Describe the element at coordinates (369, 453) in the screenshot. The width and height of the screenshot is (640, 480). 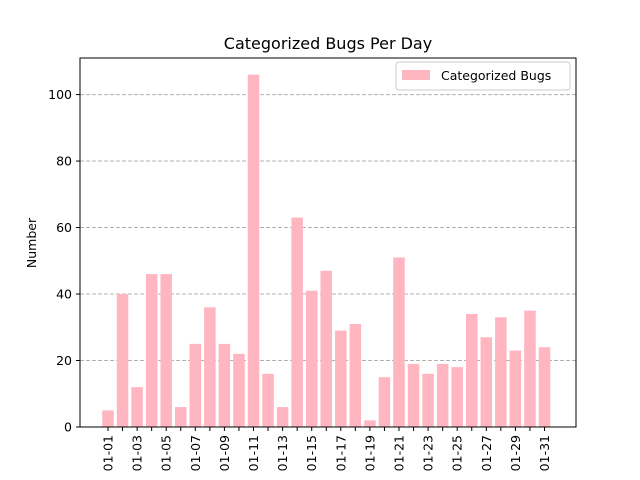
I see `x-tick-label: 01-19` at that location.